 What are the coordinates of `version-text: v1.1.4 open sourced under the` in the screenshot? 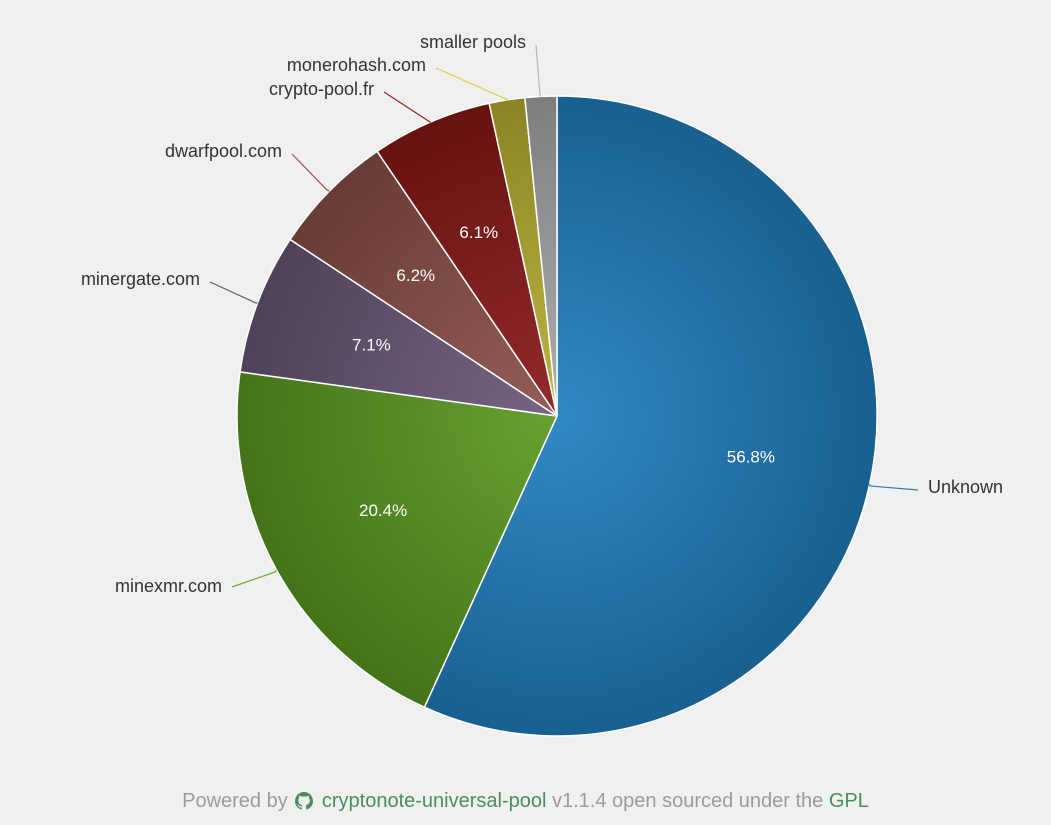 It's located at (687, 801).